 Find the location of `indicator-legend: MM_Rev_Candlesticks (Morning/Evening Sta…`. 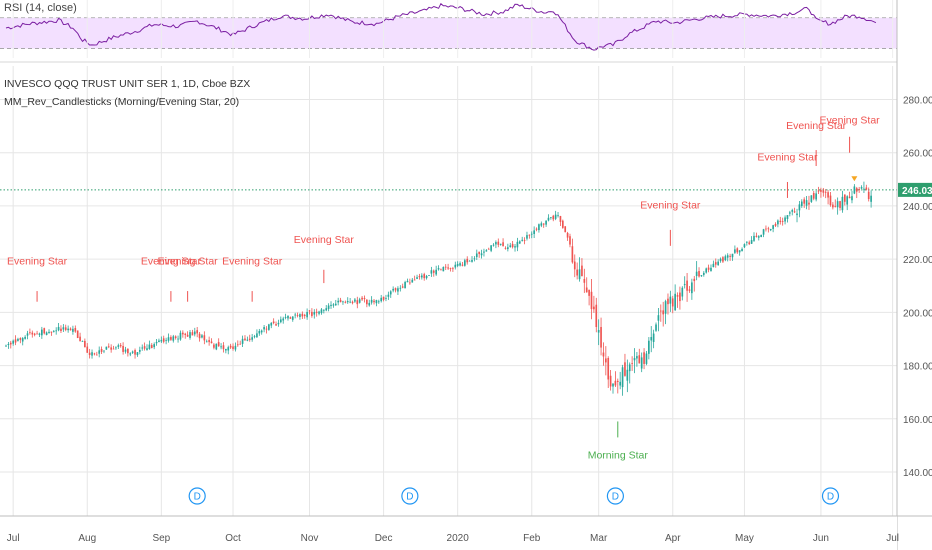

indicator-legend: MM_Rev_Candlesticks (Morning/Evening Sta… is located at coordinates (122, 102).